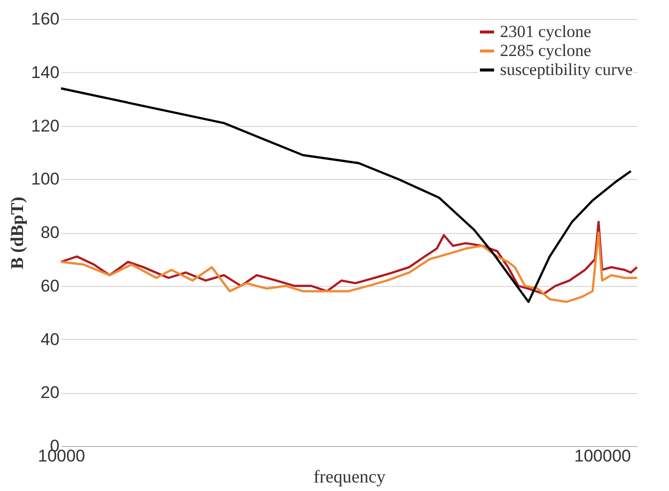  I want to click on y-tick-label: 140, so click(45, 72).